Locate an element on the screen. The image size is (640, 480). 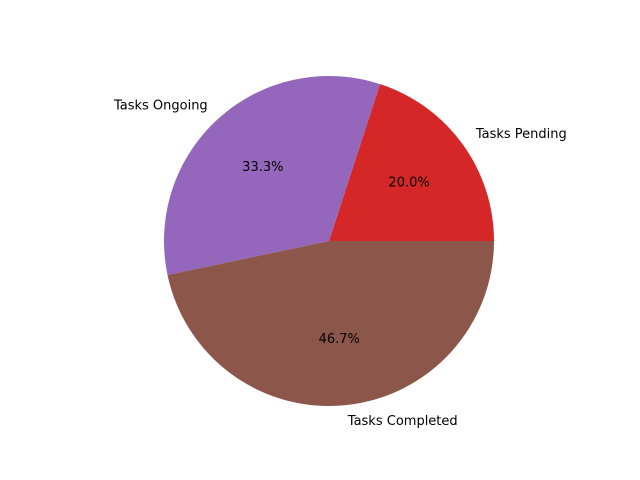
slice-percentage-label: 33.3% is located at coordinates (262, 167).